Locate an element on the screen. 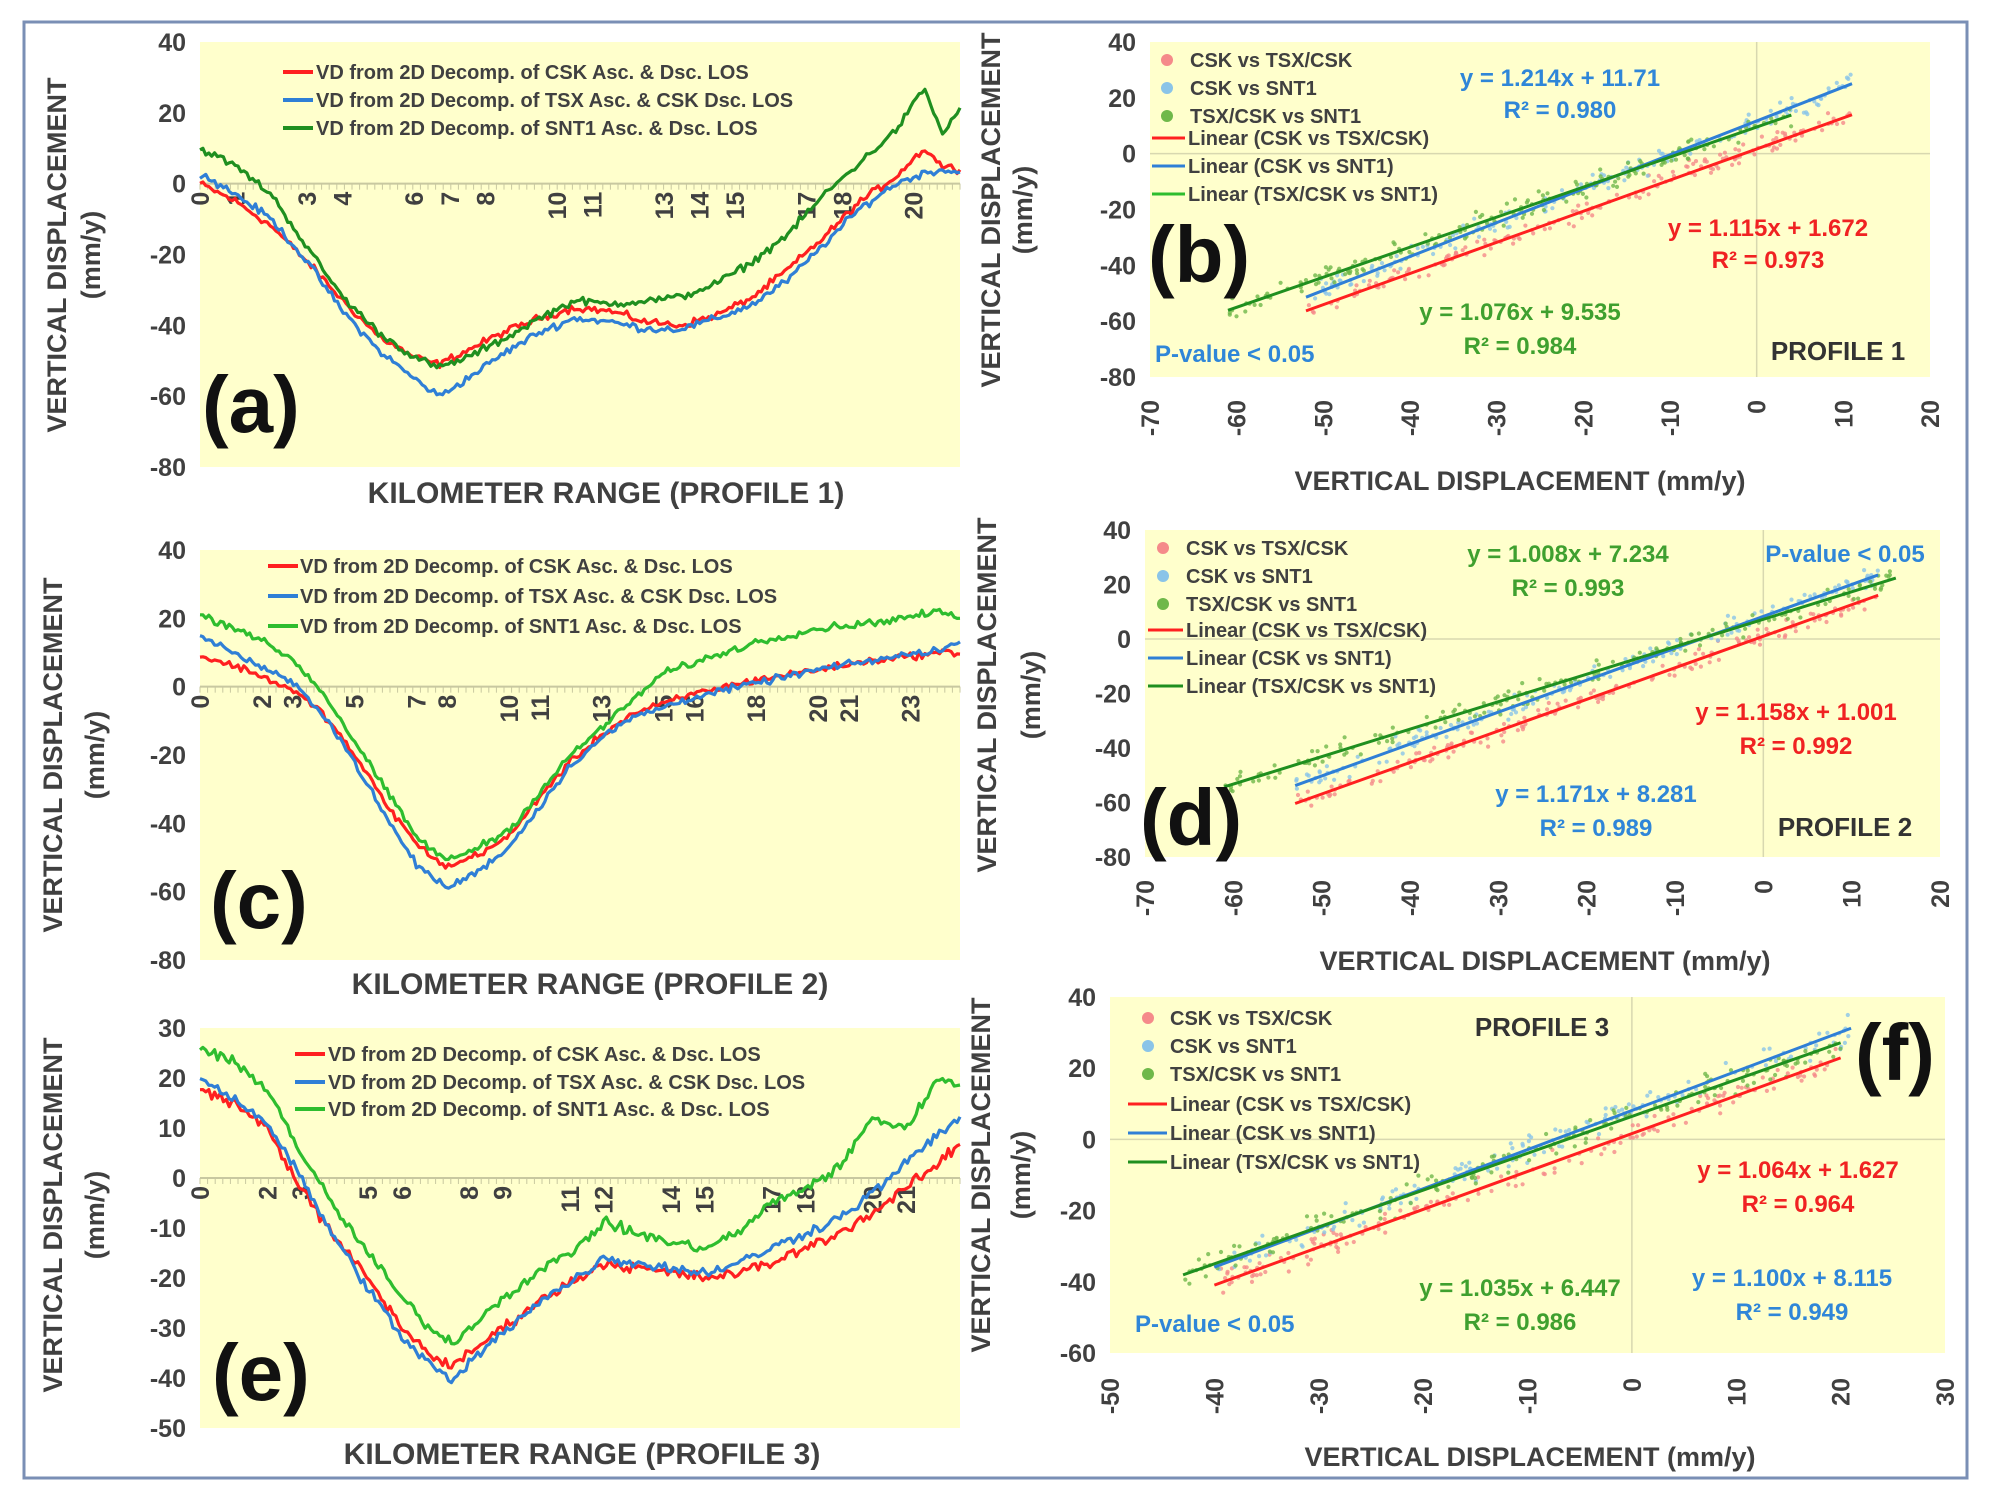 The width and height of the screenshot is (1989, 1498). panel-b-zero-axes is located at coordinates (1540, 209).